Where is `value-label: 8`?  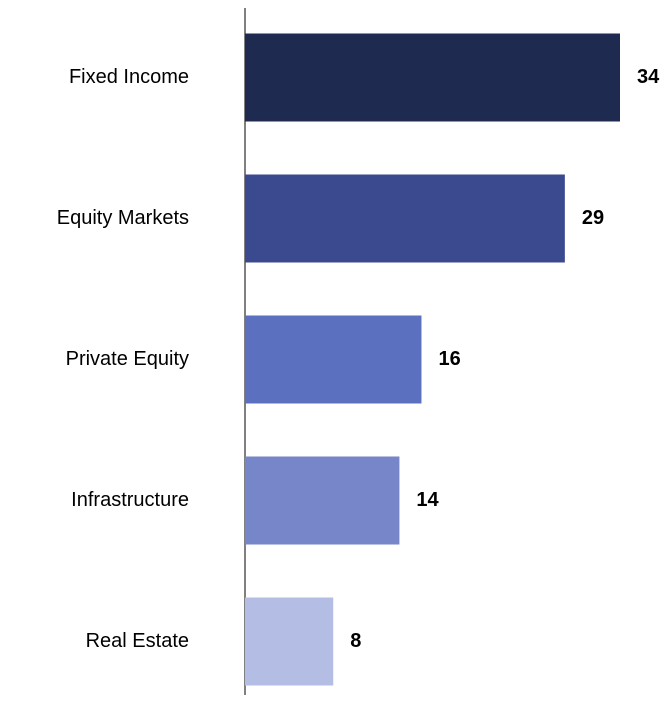 value-label: 8 is located at coordinates (355, 641).